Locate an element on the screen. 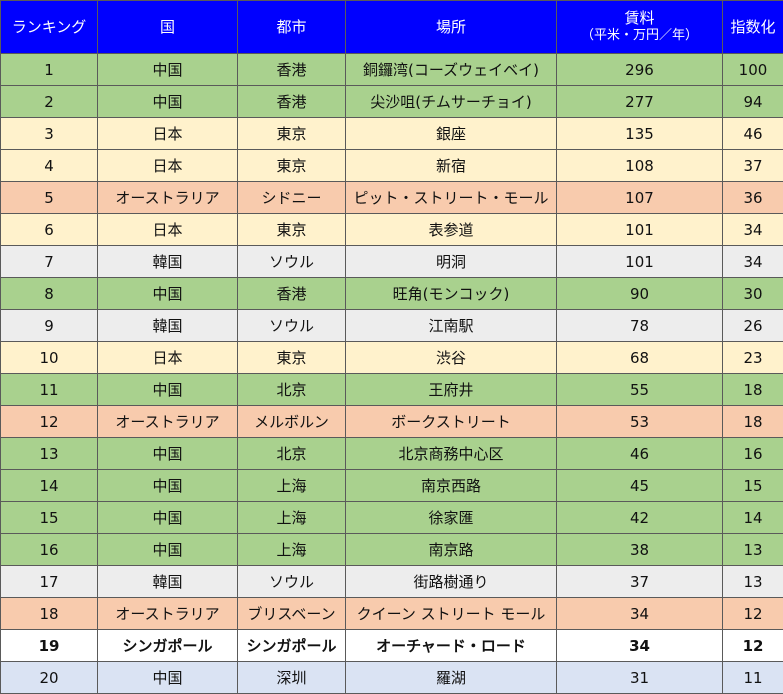 The width and height of the screenshot is (783, 694). cell-rent: 55 is located at coordinates (640, 390).